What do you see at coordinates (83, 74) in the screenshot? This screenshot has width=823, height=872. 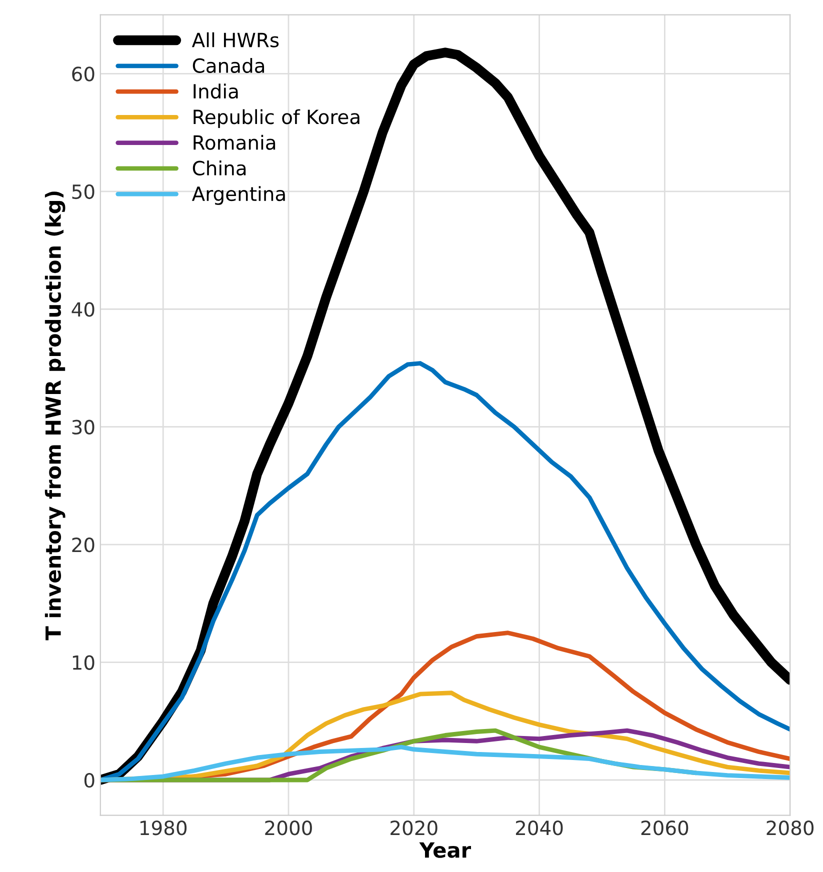 I see `y-tick-label: 60` at bounding box center [83, 74].